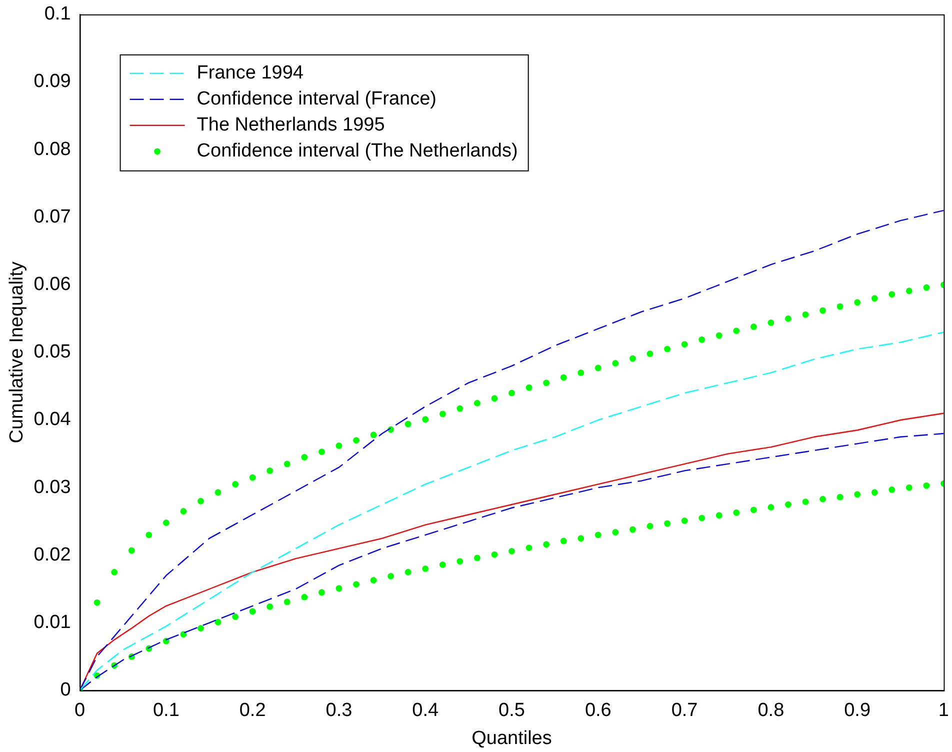 Image resolution: width=952 pixels, height=752 pixels. Describe the element at coordinates (944, 711) in the screenshot. I see `x-tick-label: 1` at that location.